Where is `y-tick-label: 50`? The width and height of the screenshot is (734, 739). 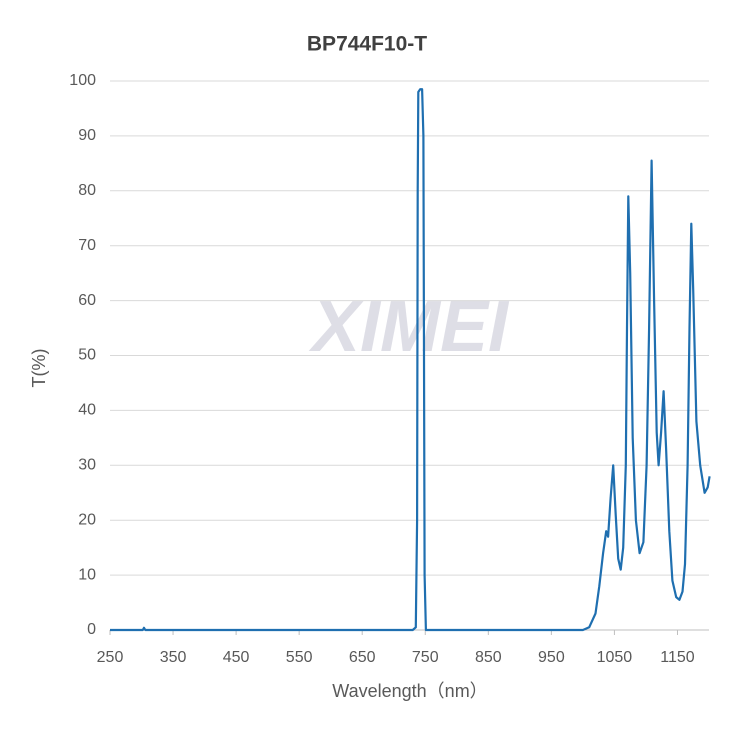 y-tick-label: 50 is located at coordinates (87, 355).